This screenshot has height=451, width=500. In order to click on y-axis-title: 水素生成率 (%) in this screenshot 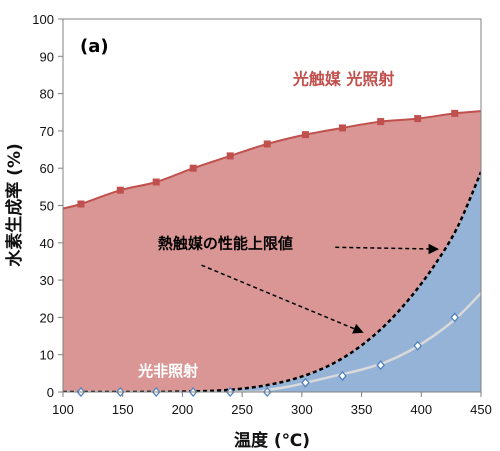, I will do `click(14, 205)`.